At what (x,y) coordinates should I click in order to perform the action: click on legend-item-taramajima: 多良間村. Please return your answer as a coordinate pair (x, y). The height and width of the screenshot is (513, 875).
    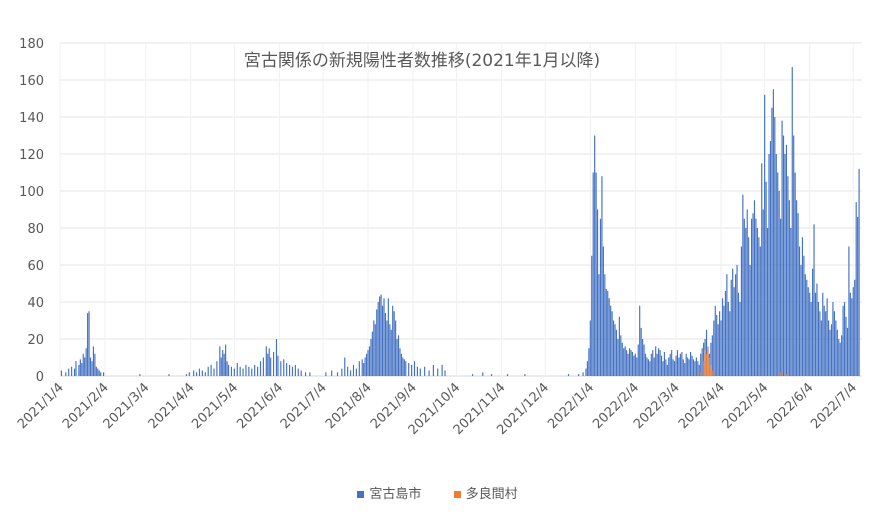
    Looking at the image, I should click on (485, 492).